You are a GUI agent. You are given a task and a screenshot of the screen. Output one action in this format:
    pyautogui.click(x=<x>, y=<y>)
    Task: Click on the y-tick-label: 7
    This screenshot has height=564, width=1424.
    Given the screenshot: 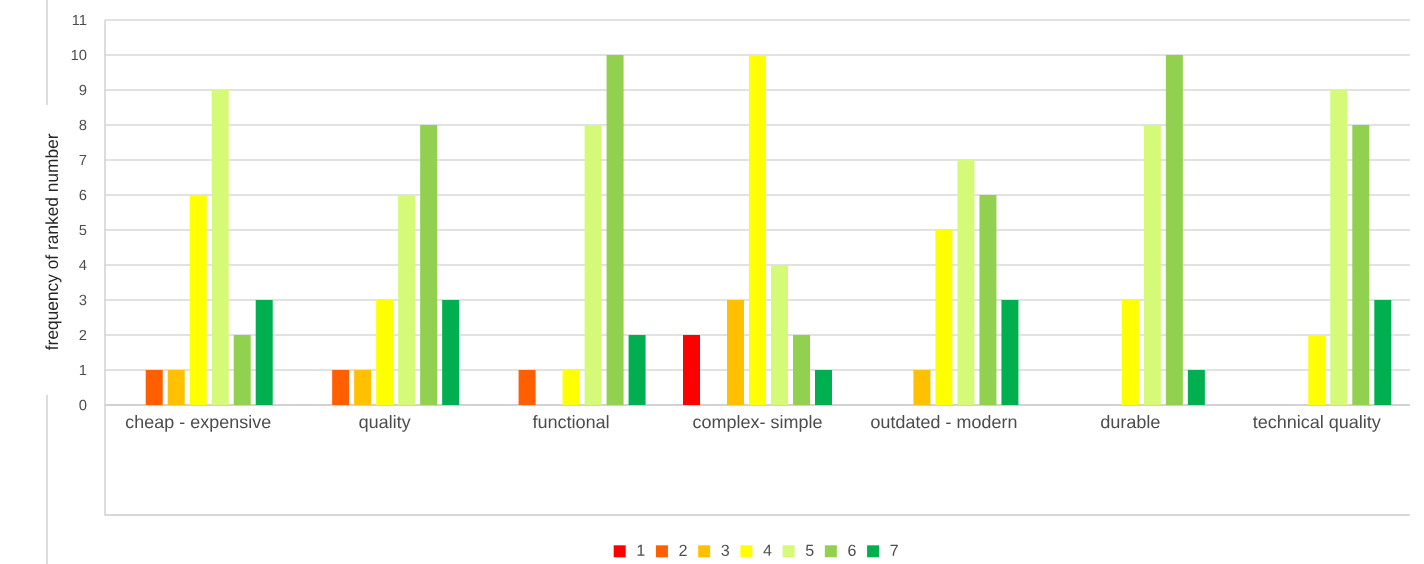 What is the action you would take?
    pyautogui.click(x=83, y=160)
    